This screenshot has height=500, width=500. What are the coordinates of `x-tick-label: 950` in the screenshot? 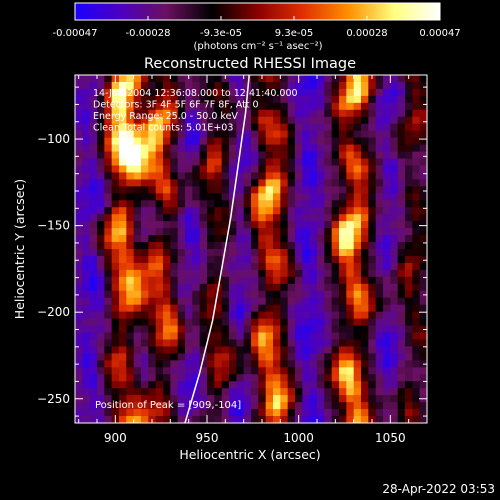 It's located at (207, 438).